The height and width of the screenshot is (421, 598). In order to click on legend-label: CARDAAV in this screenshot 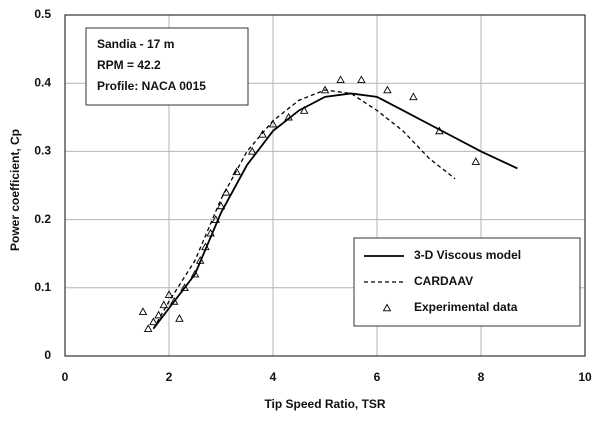, I will do `click(443, 281)`.